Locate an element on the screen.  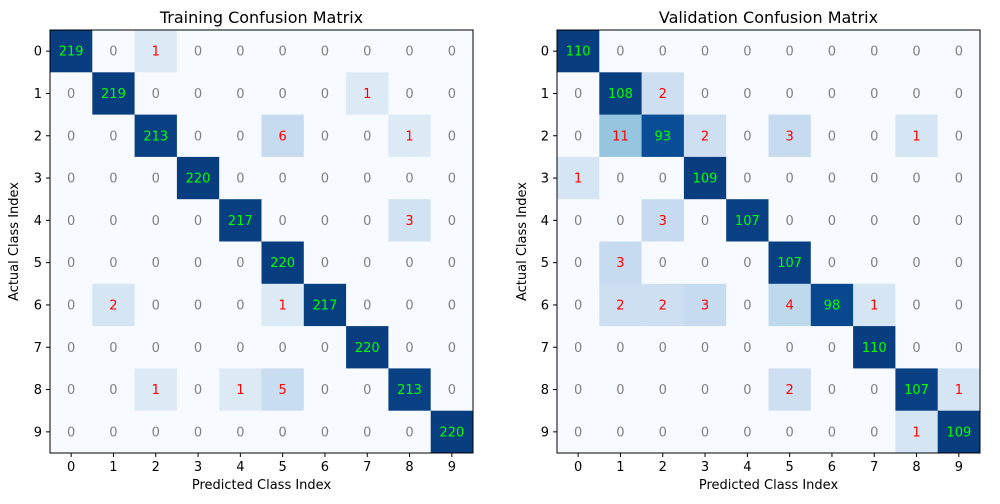
training-value-label-r1-c8: 0 is located at coordinates (409, 94).